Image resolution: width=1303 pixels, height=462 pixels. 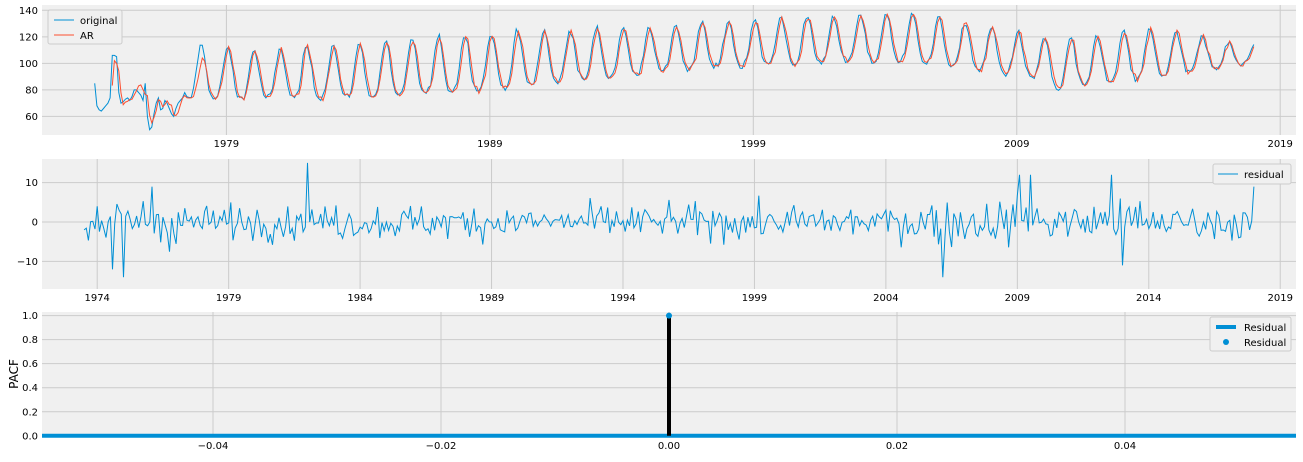 What do you see at coordinates (31, 90) in the screenshot?
I see `y-tick-label: 80` at bounding box center [31, 90].